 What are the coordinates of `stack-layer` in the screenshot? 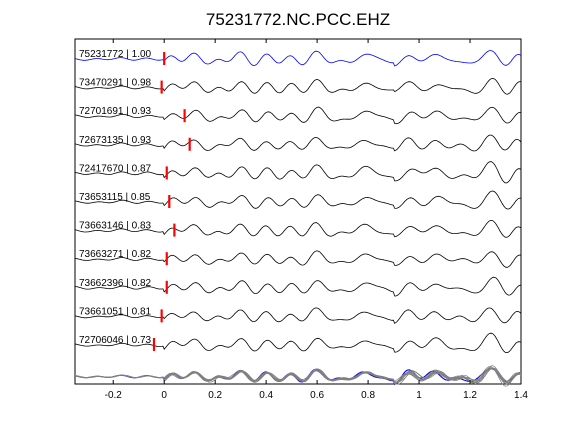 It's located at (298, 376).